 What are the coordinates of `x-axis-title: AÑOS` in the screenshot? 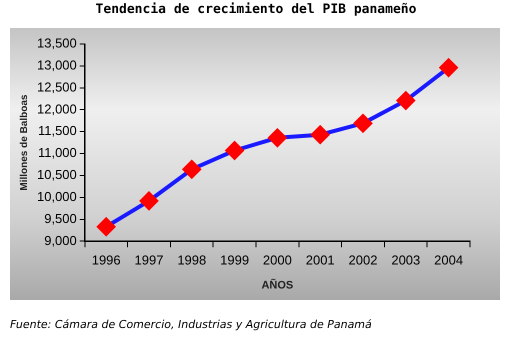 It's located at (277, 285).